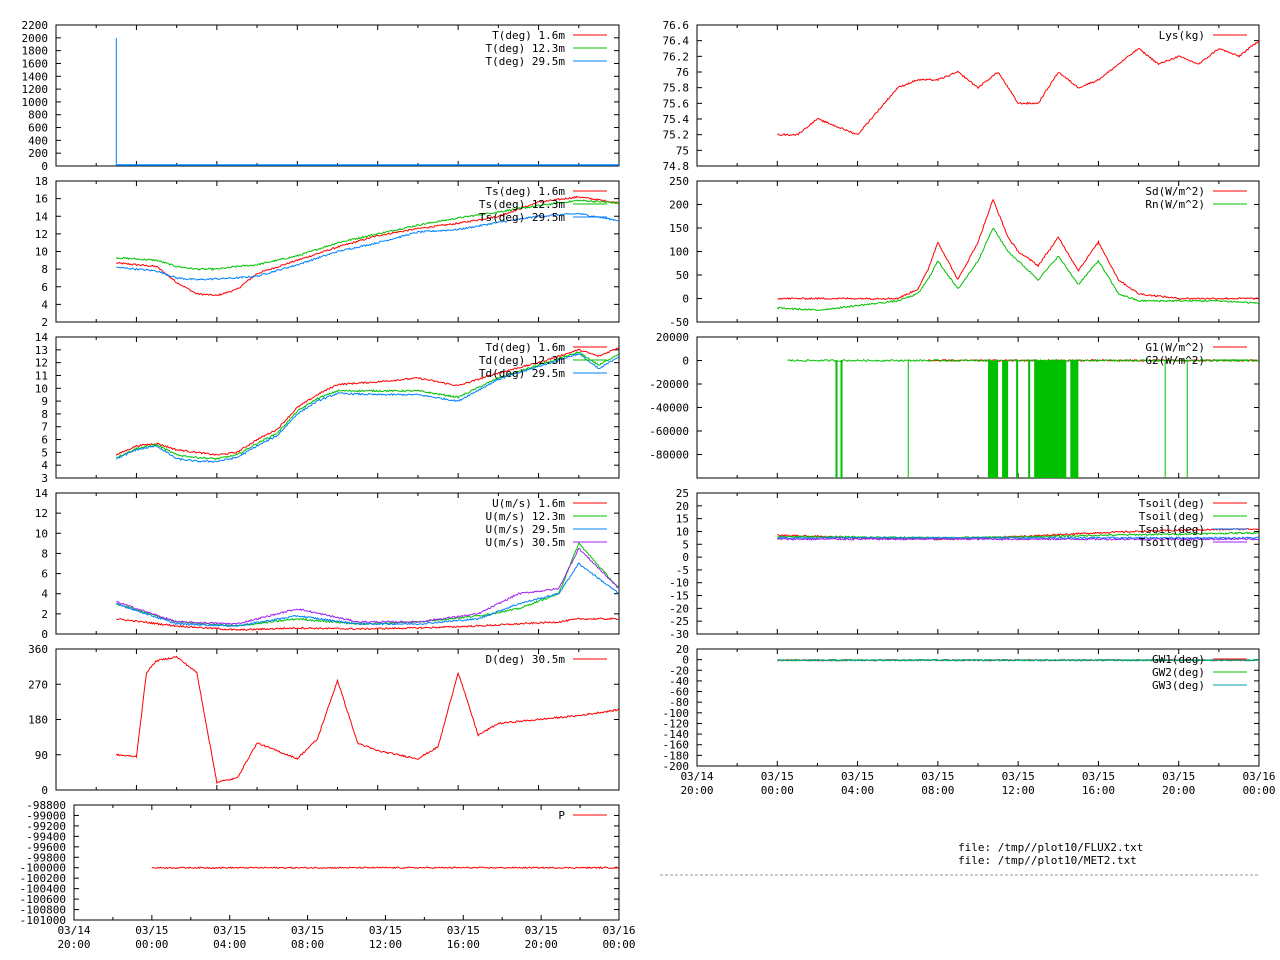 The image size is (1280, 960). Describe the element at coordinates (679, 205) in the screenshot. I see `y-tick-label: 200` at that location.